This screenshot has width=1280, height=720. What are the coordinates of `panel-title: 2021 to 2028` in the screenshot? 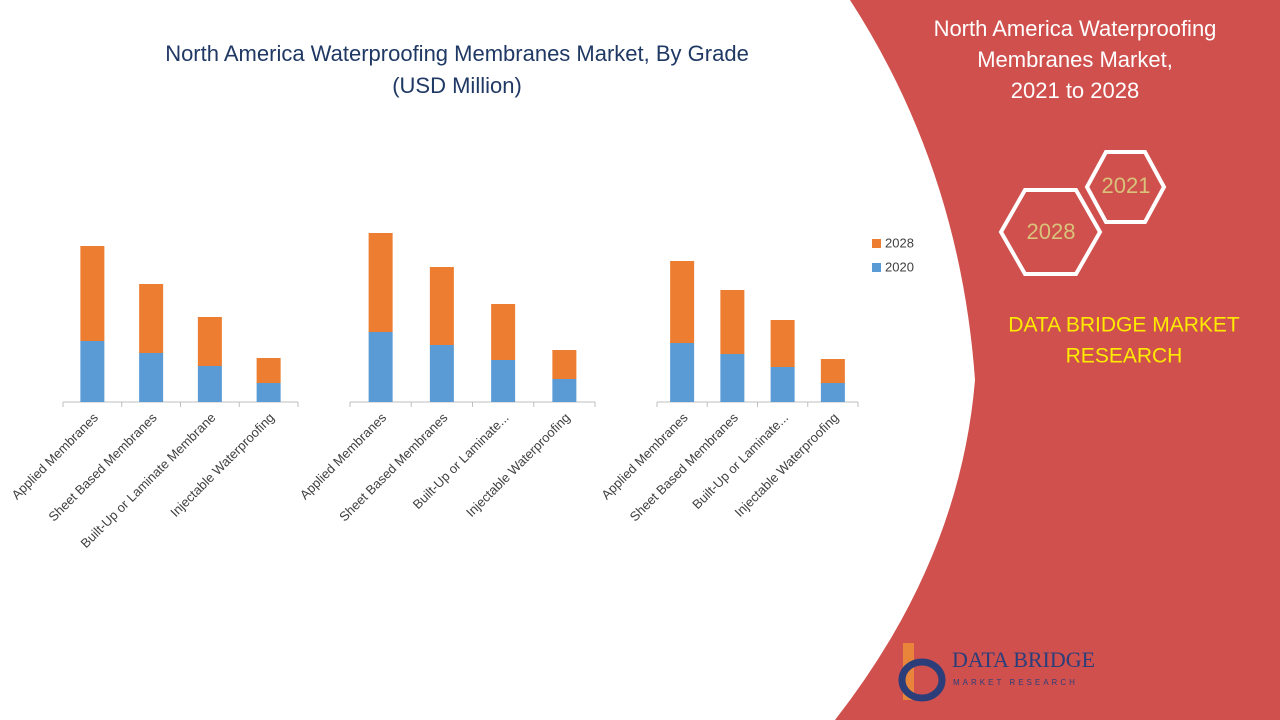 It's located at (1075, 90).